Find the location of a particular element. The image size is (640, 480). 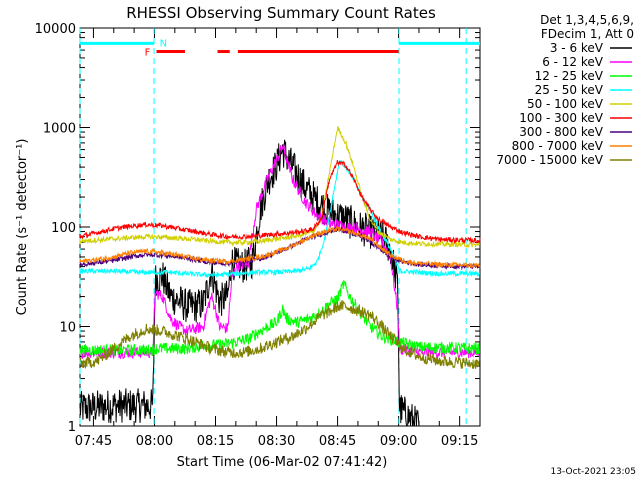

legend-label: 12 - 25 keV is located at coordinates (569, 76).